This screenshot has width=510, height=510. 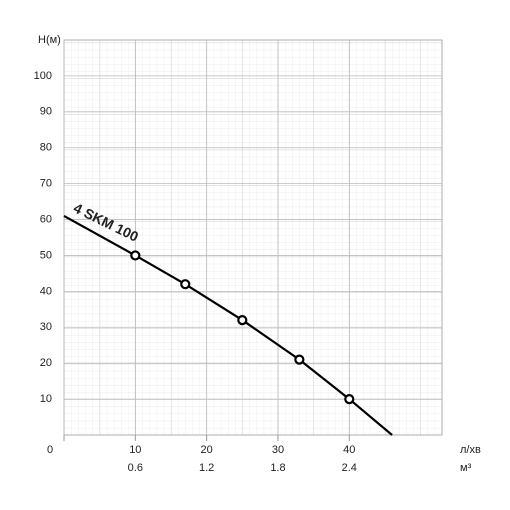 What do you see at coordinates (349, 468) in the screenshot?
I see `x2-tick-label: 2.4` at bounding box center [349, 468].